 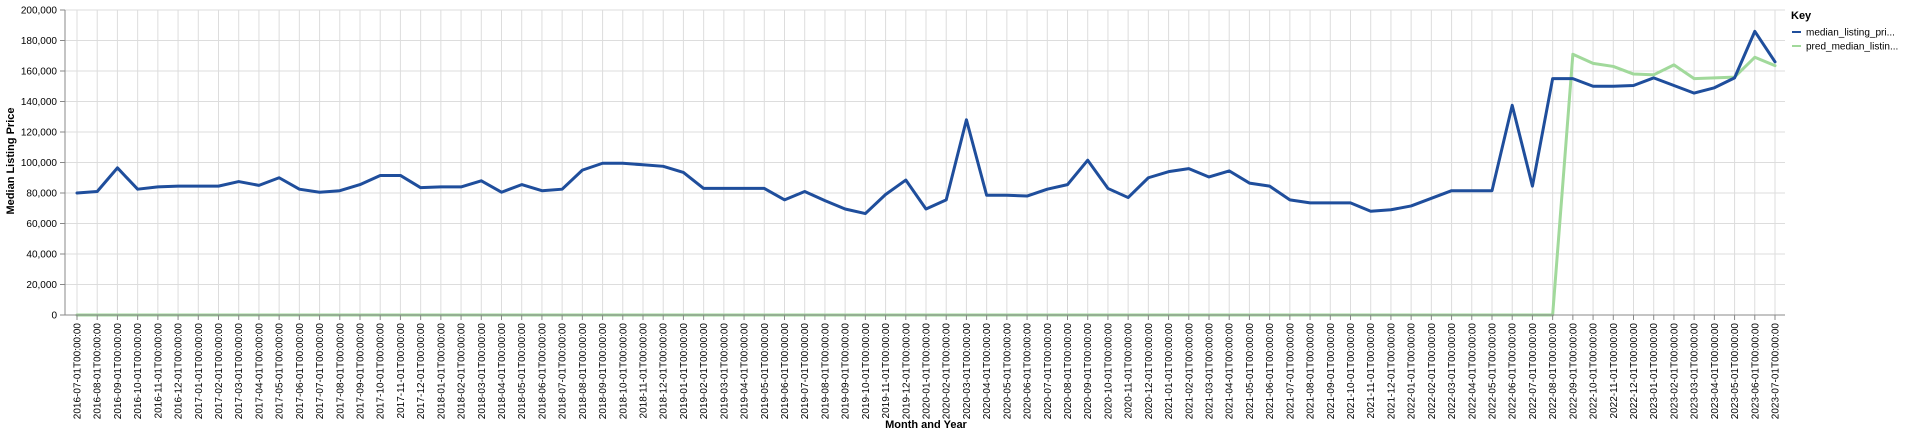 I want to click on x-tick-label: 2022-06-01T00:00:00, so click(x=1513, y=371).